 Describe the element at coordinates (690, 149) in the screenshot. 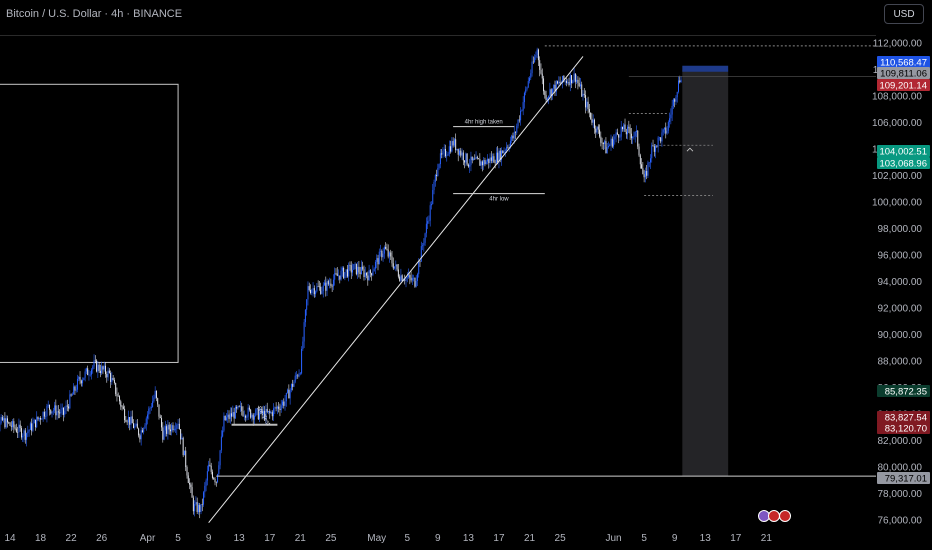

I see `caret-icon` at that location.